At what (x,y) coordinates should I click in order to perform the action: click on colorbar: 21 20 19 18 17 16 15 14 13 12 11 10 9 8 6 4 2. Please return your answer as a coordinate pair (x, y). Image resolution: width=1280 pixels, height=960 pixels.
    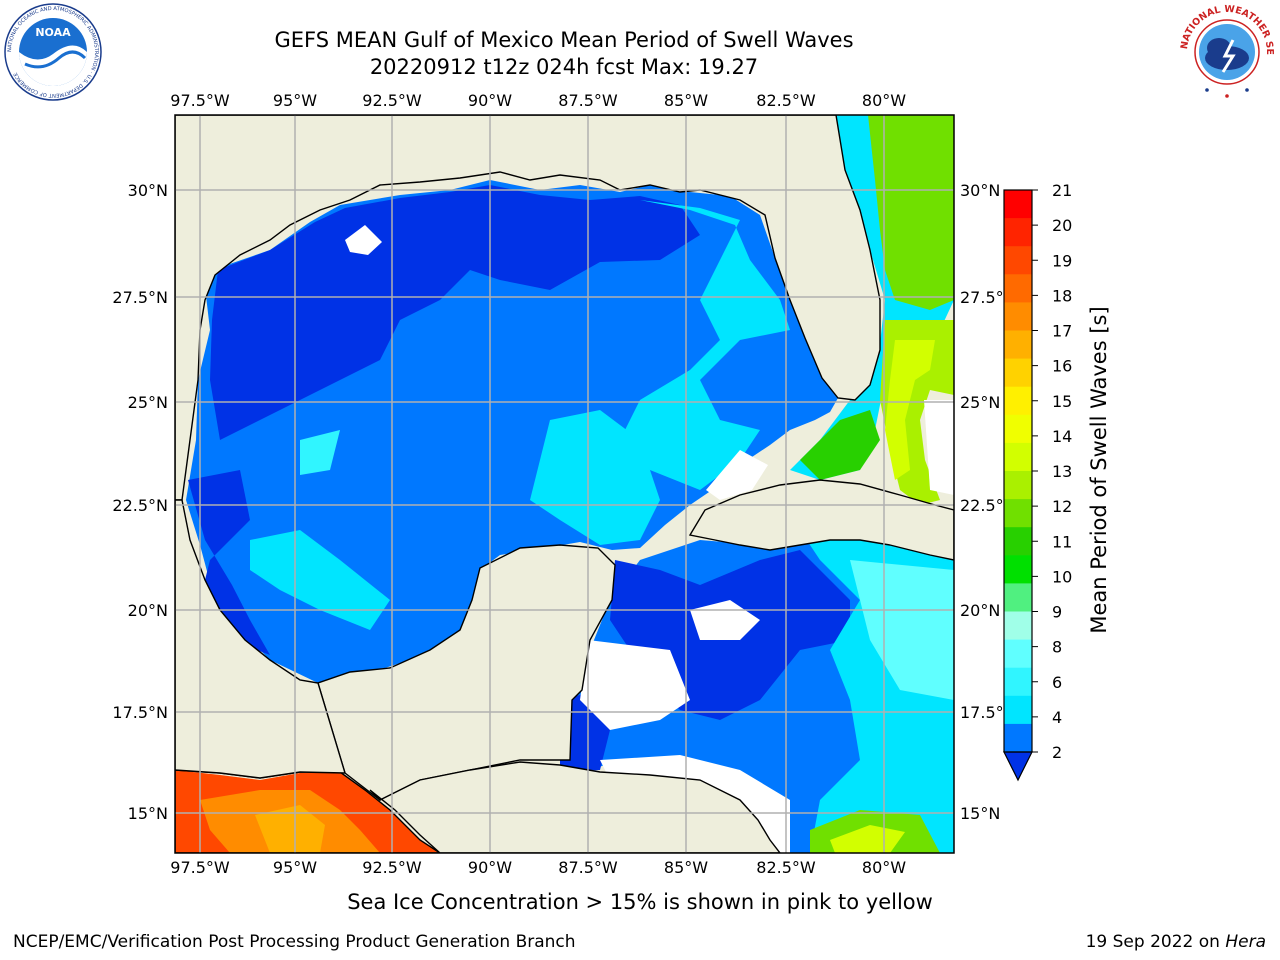
    Looking at the image, I should click on (1037, 481).